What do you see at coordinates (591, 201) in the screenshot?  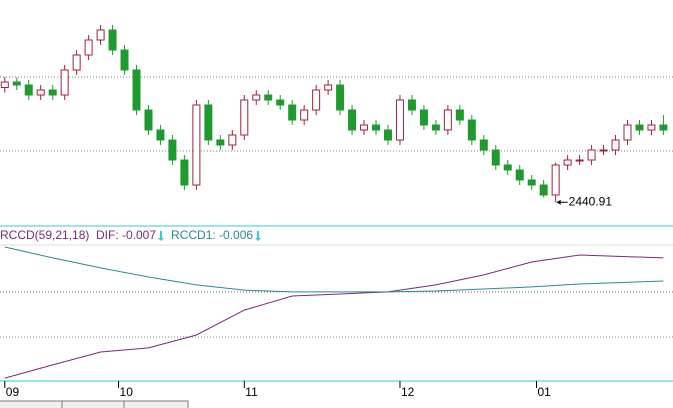 I see `annotation: 2440.91` at bounding box center [591, 201].